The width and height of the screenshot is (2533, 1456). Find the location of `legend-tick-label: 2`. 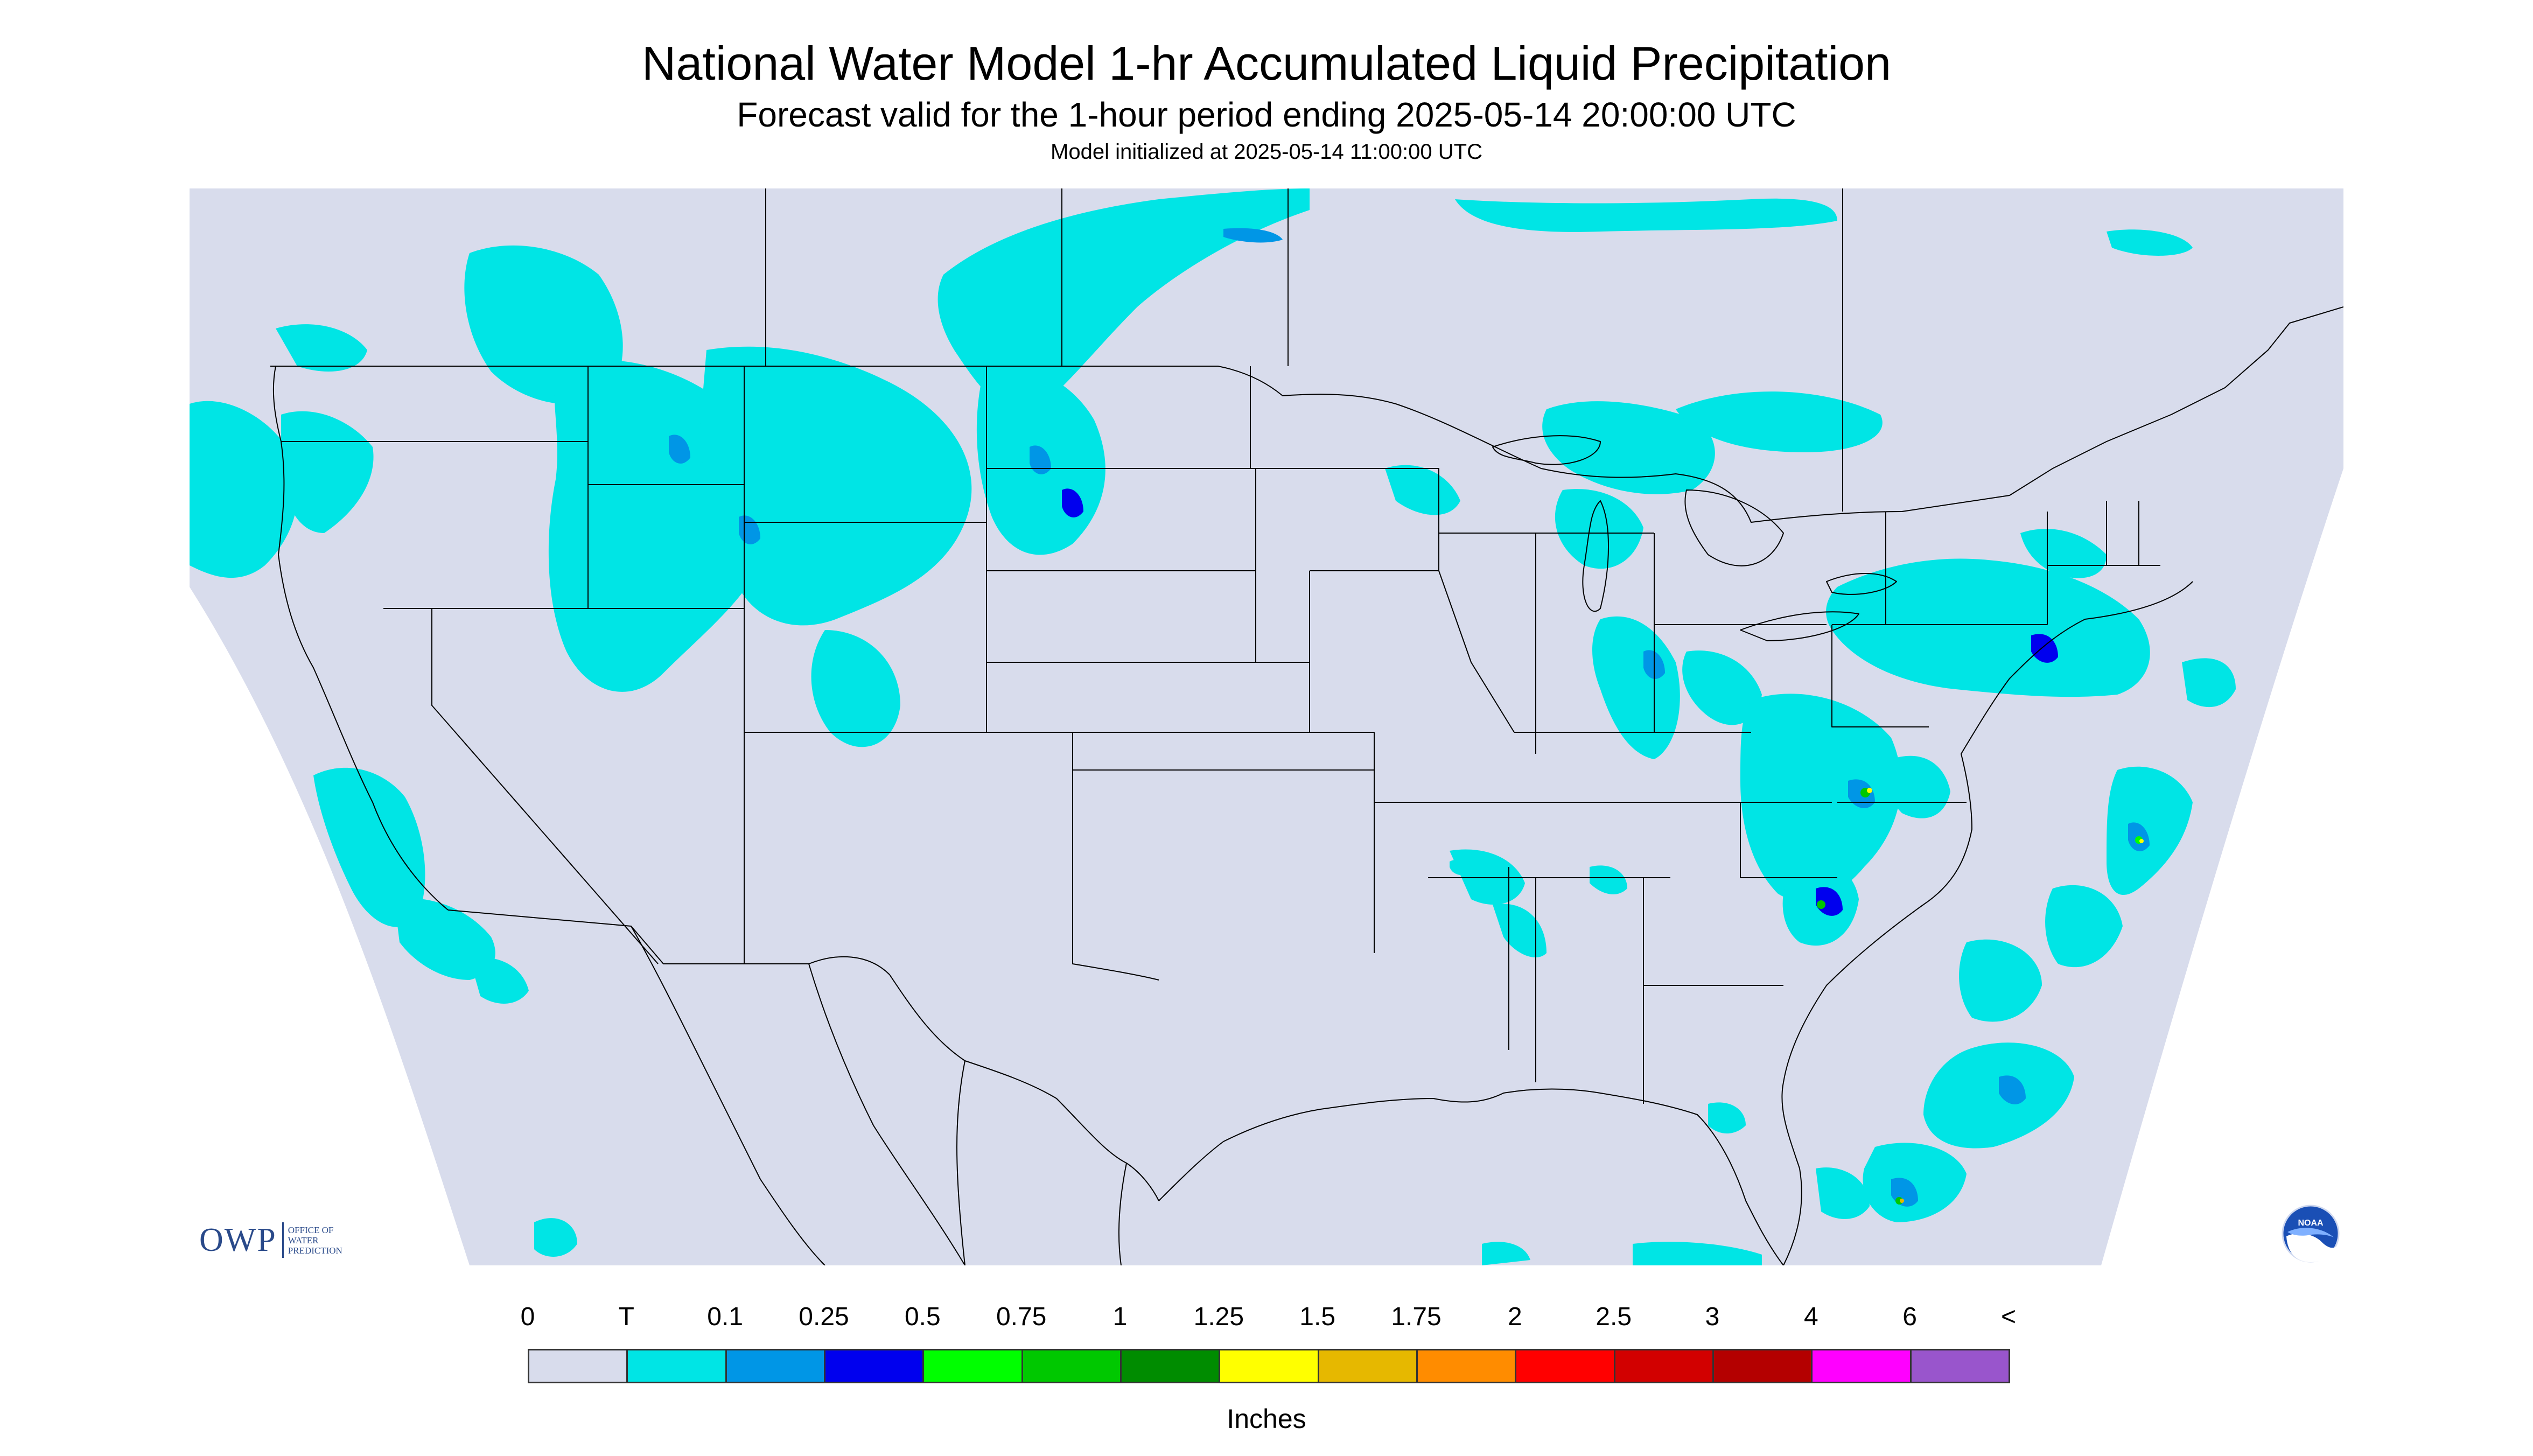

legend-tick-label: 2 is located at coordinates (1515, 1317).